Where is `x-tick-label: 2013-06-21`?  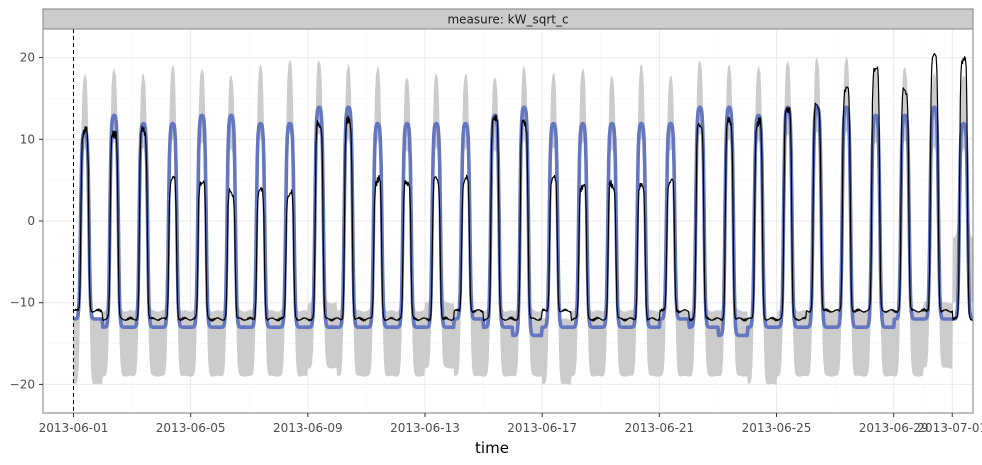
x-tick-label: 2013-06-21 is located at coordinates (659, 428).